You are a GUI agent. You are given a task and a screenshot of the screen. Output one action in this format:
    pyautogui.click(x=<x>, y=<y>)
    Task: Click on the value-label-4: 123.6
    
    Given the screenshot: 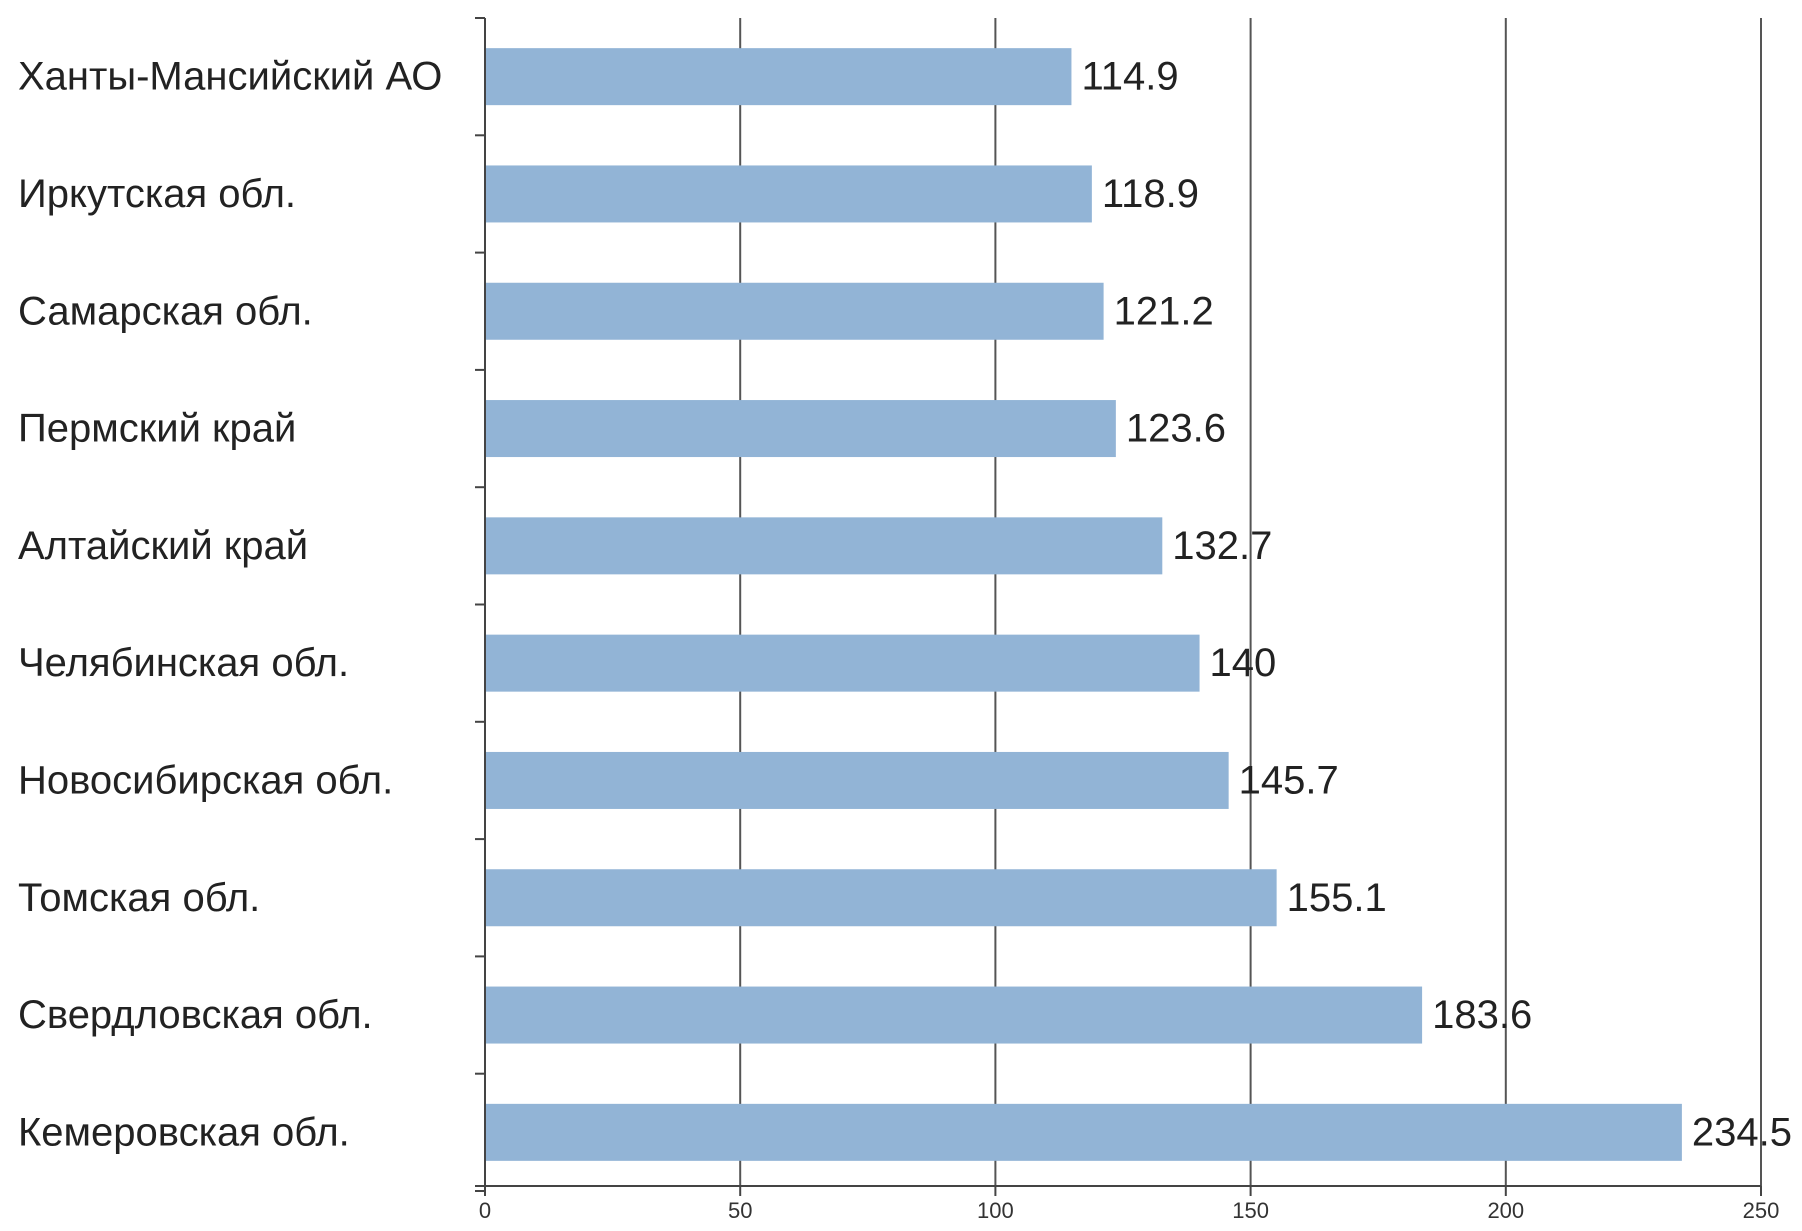 What is the action you would take?
    pyautogui.click(x=1176, y=429)
    